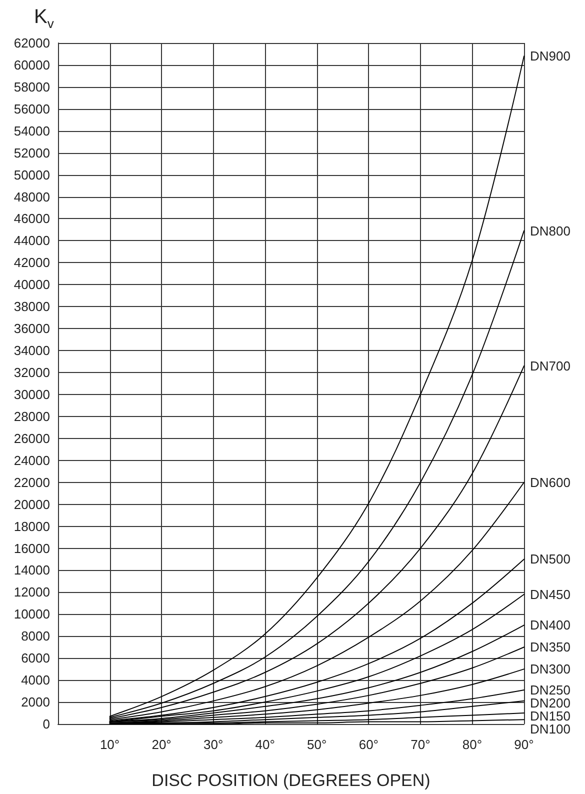 This screenshot has height=794, width=585. What do you see at coordinates (265, 744) in the screenshot?
I see `x-tick-label: 40°` at bounding box center [265, 744].